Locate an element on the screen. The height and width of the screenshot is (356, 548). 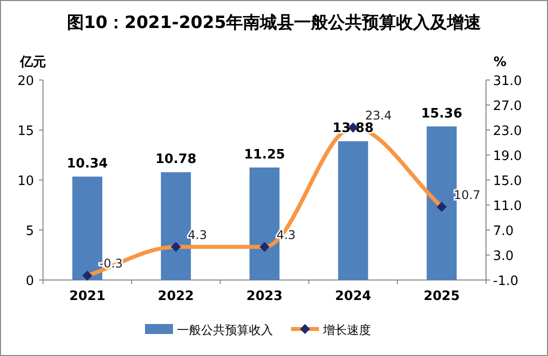
y-axis-title: 亿元 is located at coordinates (32, 62).